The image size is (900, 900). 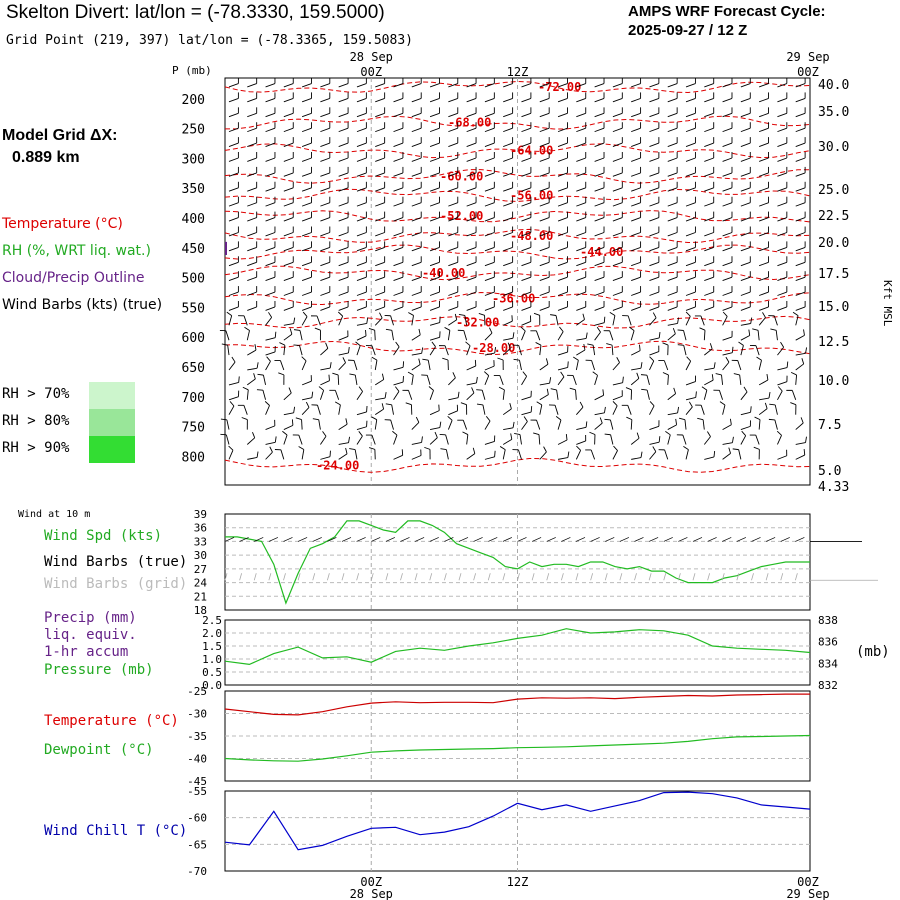 What do you see at coordinates (111, 721) in the screenshot?
I see `legend-temp-2m: Temperature (°C)` at bounding box center [111, 721].